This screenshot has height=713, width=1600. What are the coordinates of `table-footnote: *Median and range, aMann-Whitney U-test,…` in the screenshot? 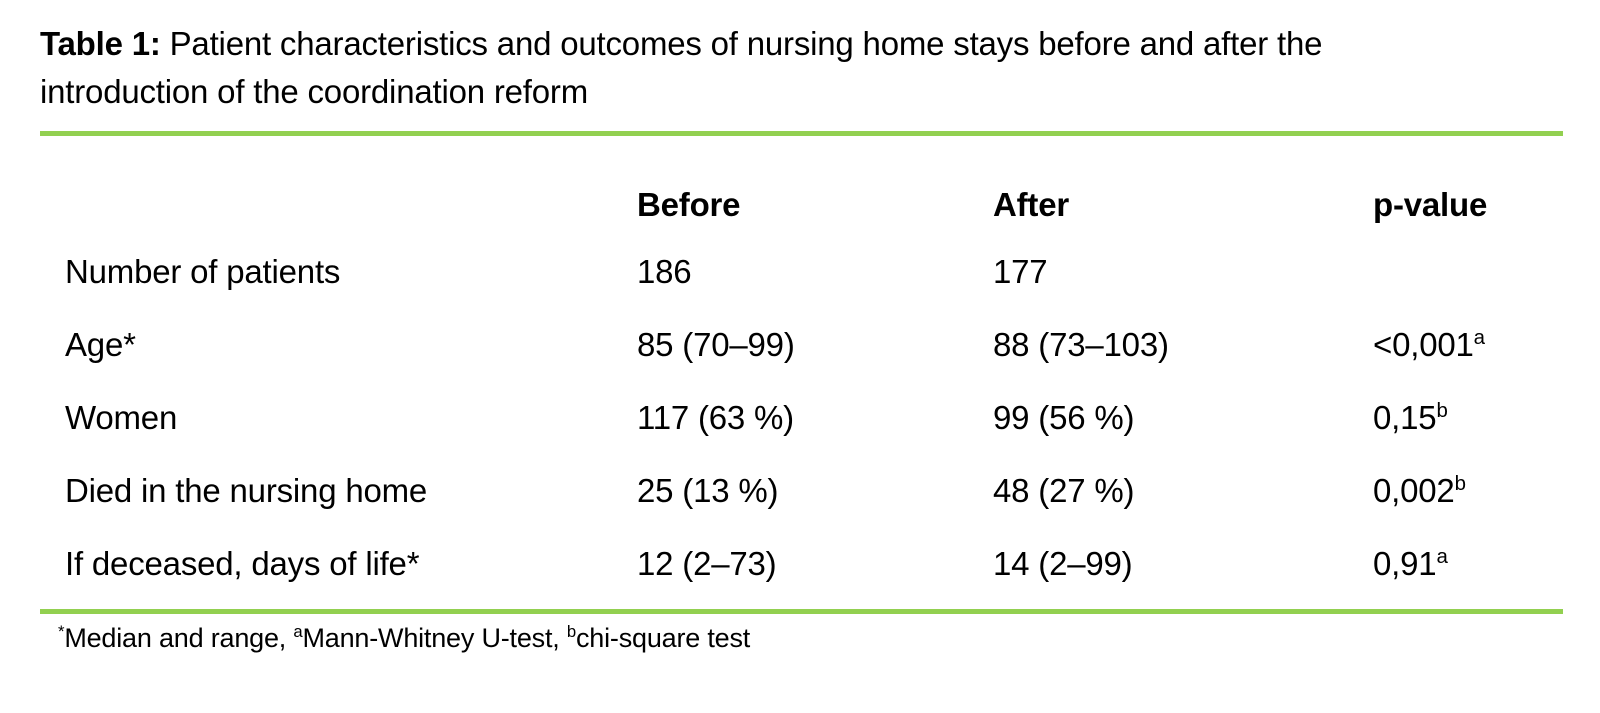 It's located at (829, 638).